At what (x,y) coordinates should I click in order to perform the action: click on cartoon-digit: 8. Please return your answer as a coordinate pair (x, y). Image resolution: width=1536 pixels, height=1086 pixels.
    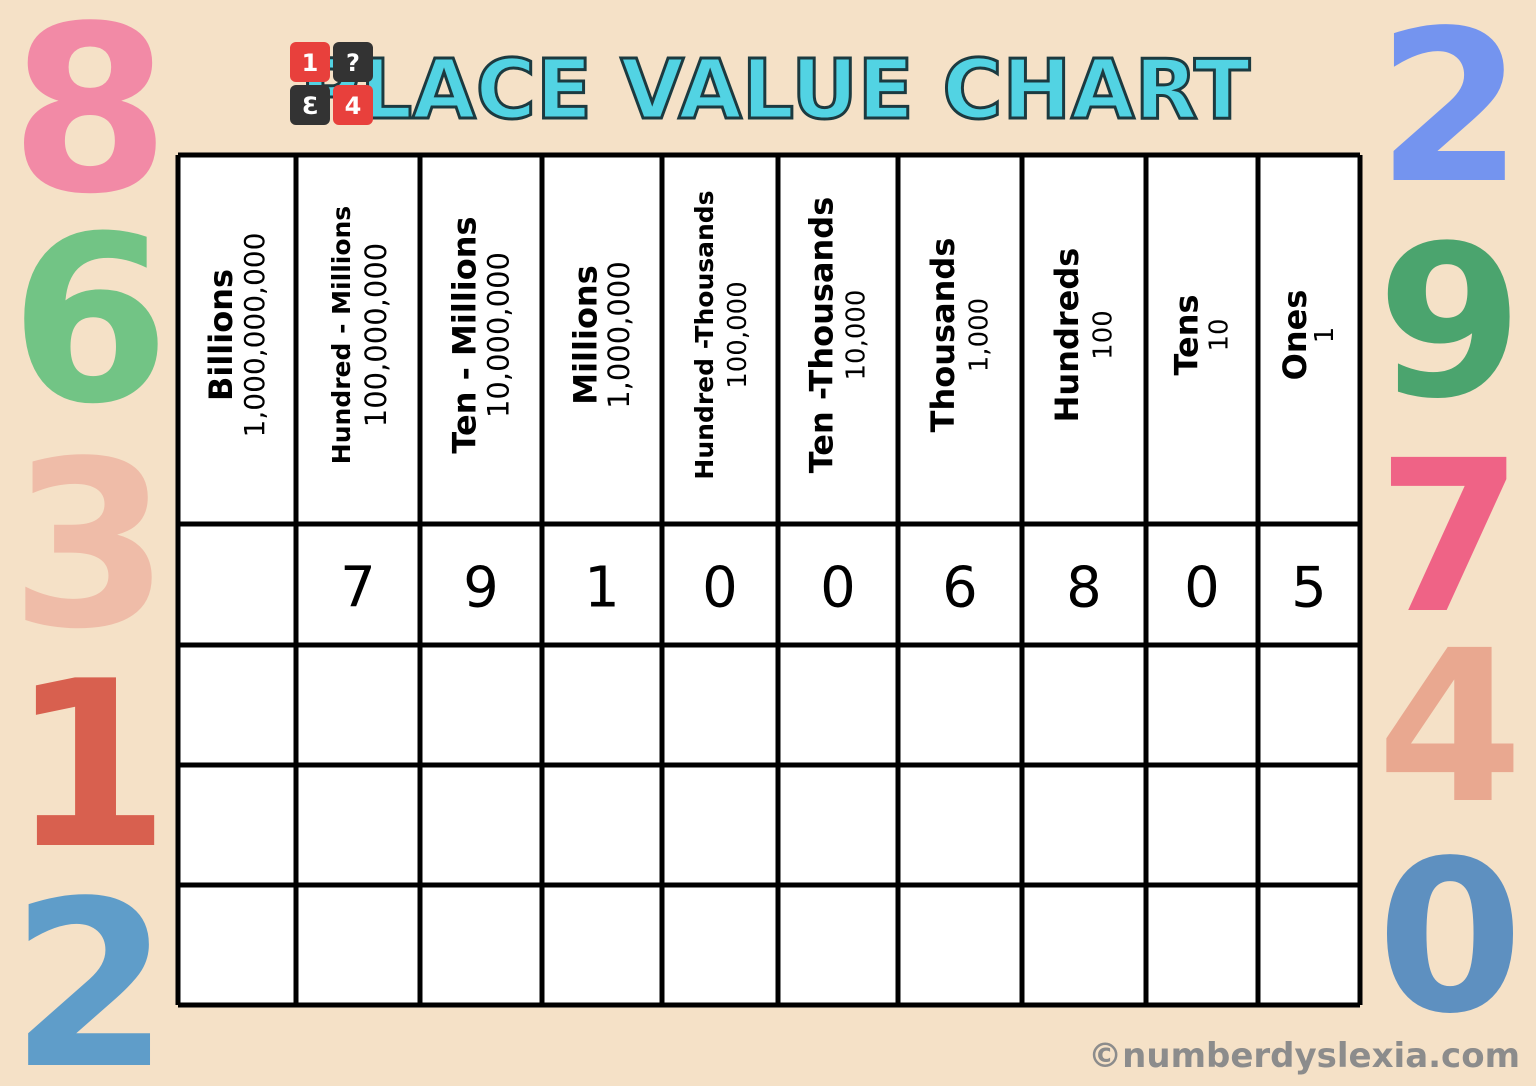
    Looking at the image, I should click on (90, 122).